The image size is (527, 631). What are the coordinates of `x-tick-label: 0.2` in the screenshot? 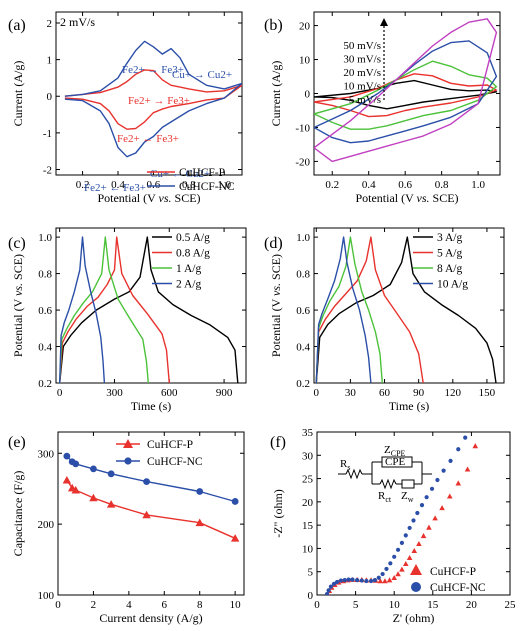 It's located at (332, 185).